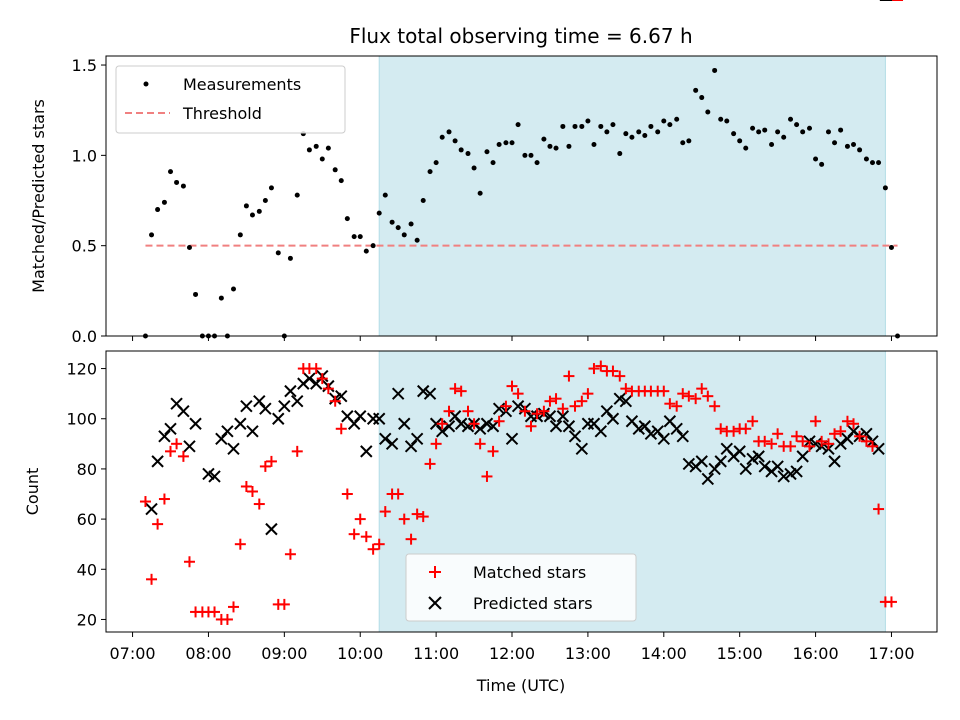  I want to click on bottom-legend: Matched stars Predicted stars, so click(521, 587).